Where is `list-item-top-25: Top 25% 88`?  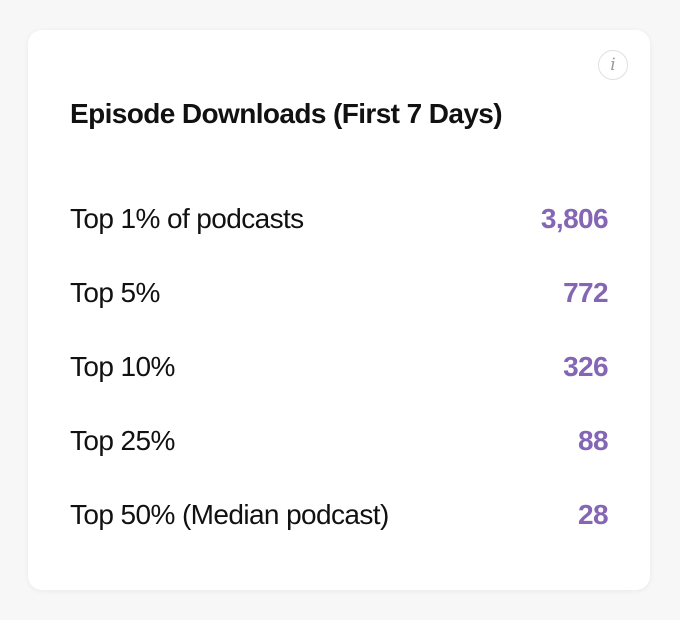 list-item-top-25: Top 25% 88 is located at coordinates (339, 441).